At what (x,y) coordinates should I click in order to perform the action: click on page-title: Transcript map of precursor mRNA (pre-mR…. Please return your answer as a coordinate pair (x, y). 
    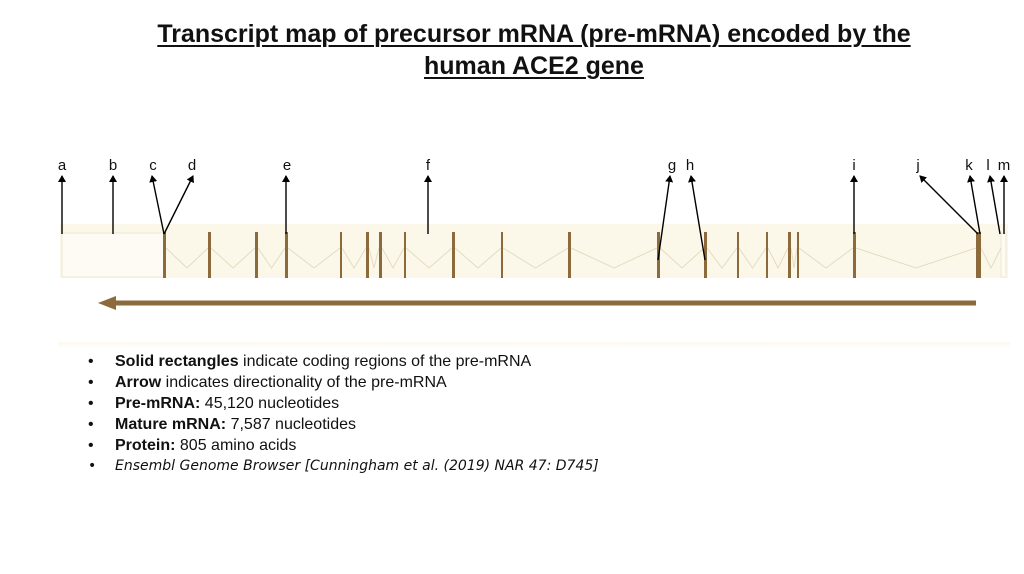
    Looking at the image, I should click on (512, 50).